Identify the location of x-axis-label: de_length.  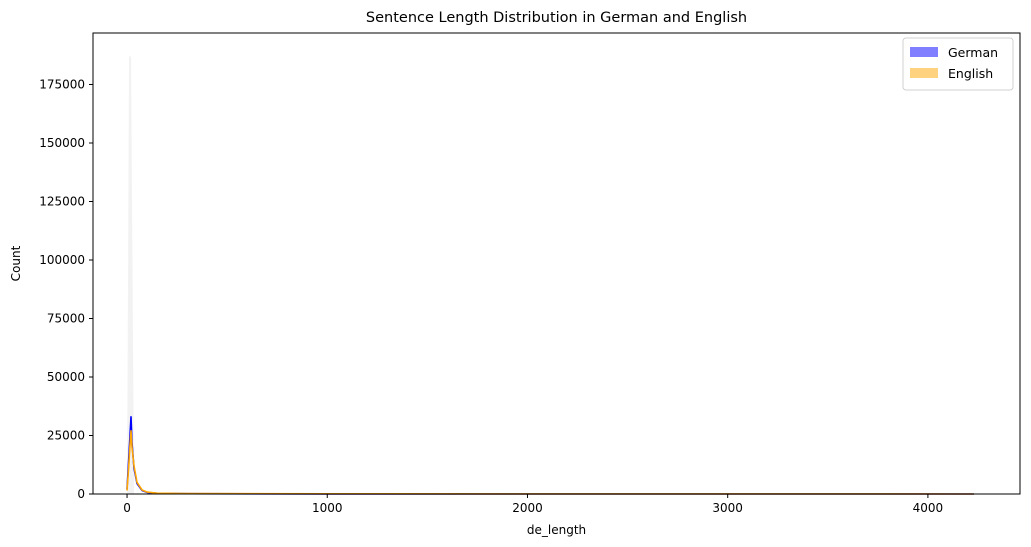
(556, 530).